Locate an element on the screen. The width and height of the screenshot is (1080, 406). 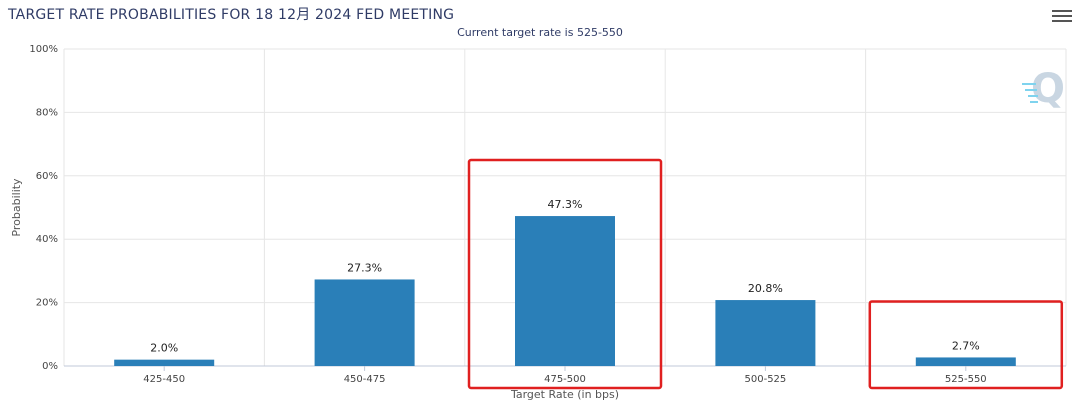
data-label: 47.3% is located at coordinates (565, 204).